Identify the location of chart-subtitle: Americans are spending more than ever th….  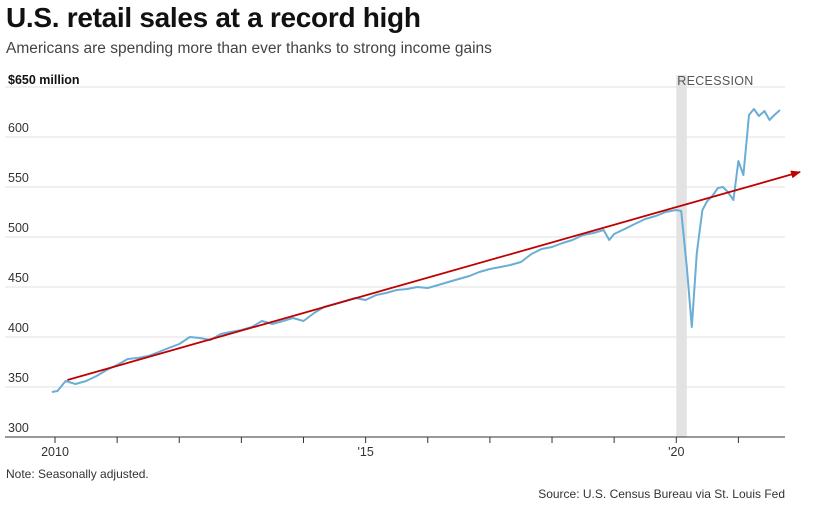
(249, 48).